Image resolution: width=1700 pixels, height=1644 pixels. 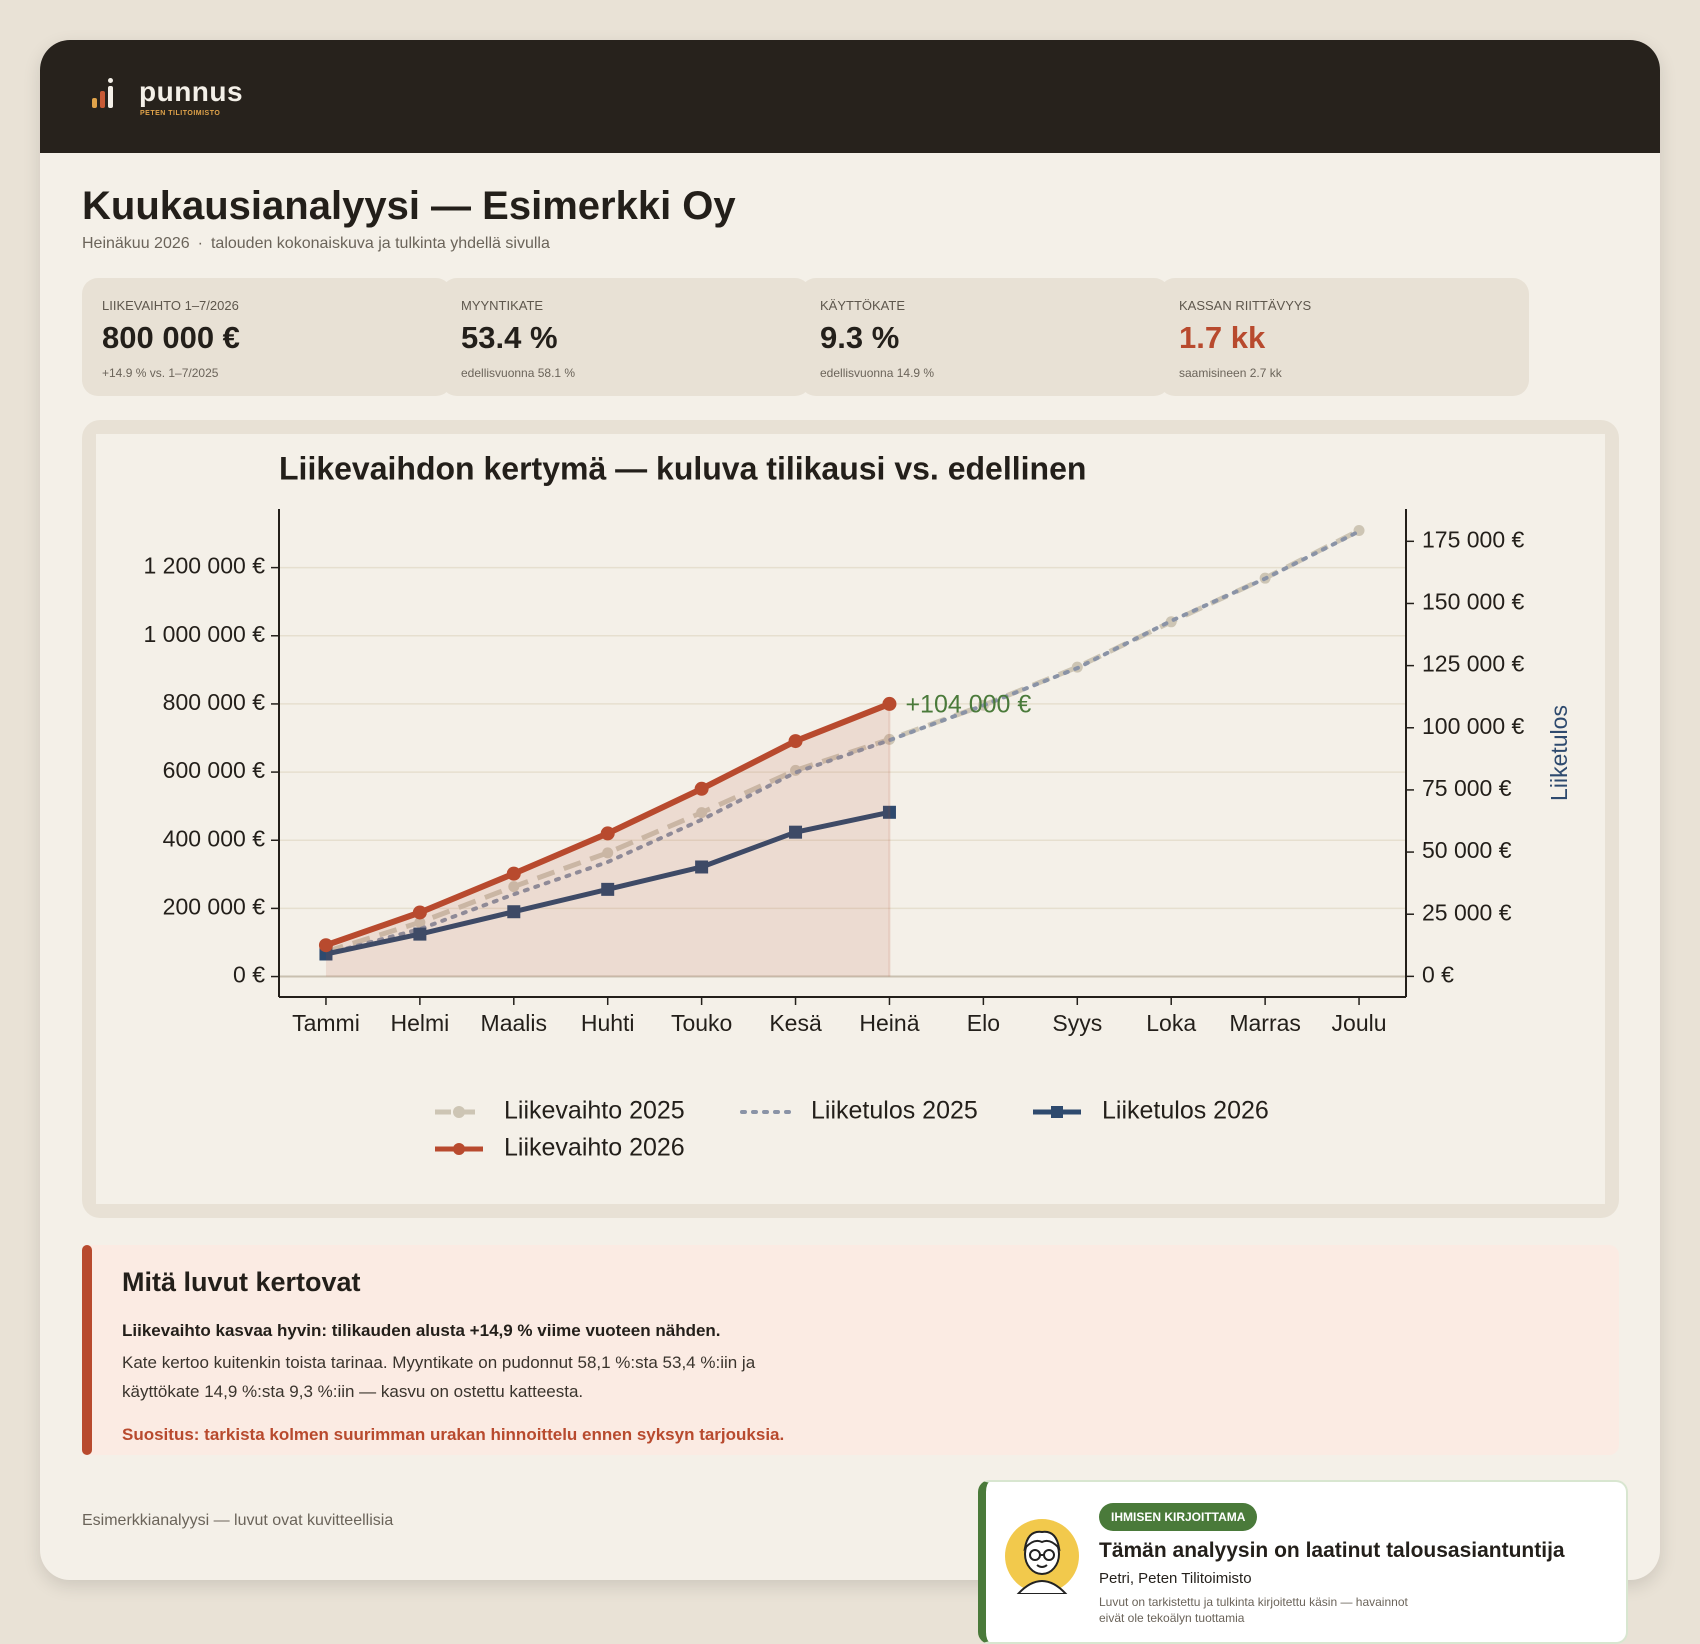 I want to click on x-tick-label: Joulu, so click(x=1359, y=1023).